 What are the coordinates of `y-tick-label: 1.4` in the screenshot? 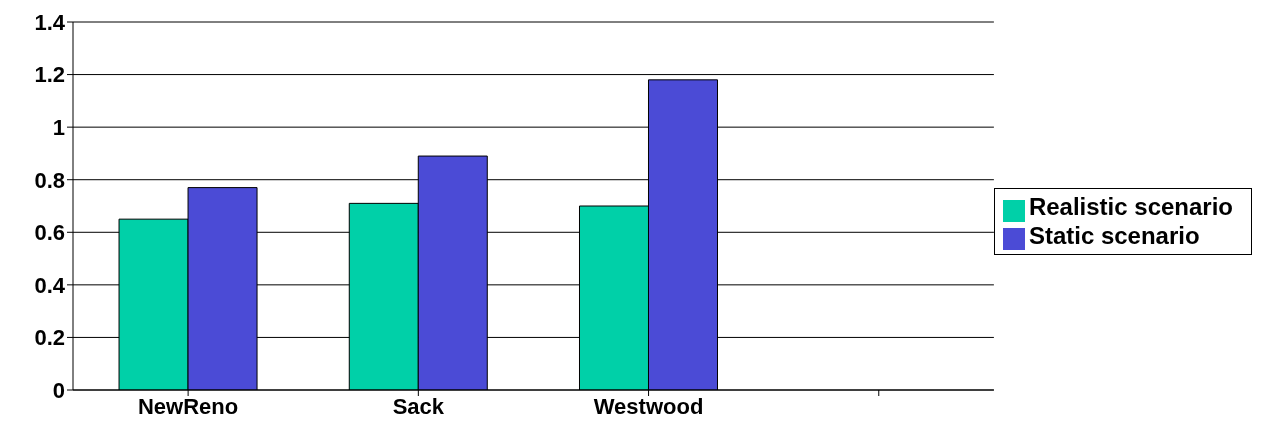 It's located at (50, 22).